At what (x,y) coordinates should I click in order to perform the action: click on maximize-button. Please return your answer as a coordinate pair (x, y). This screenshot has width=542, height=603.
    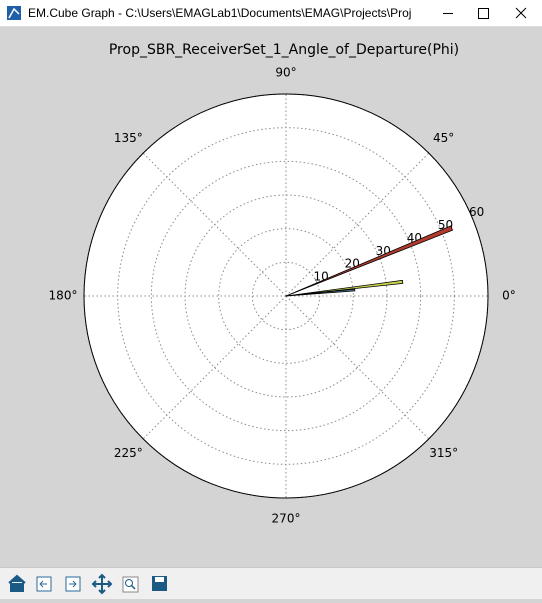
    Looking at the image, I should click on (483, 13).